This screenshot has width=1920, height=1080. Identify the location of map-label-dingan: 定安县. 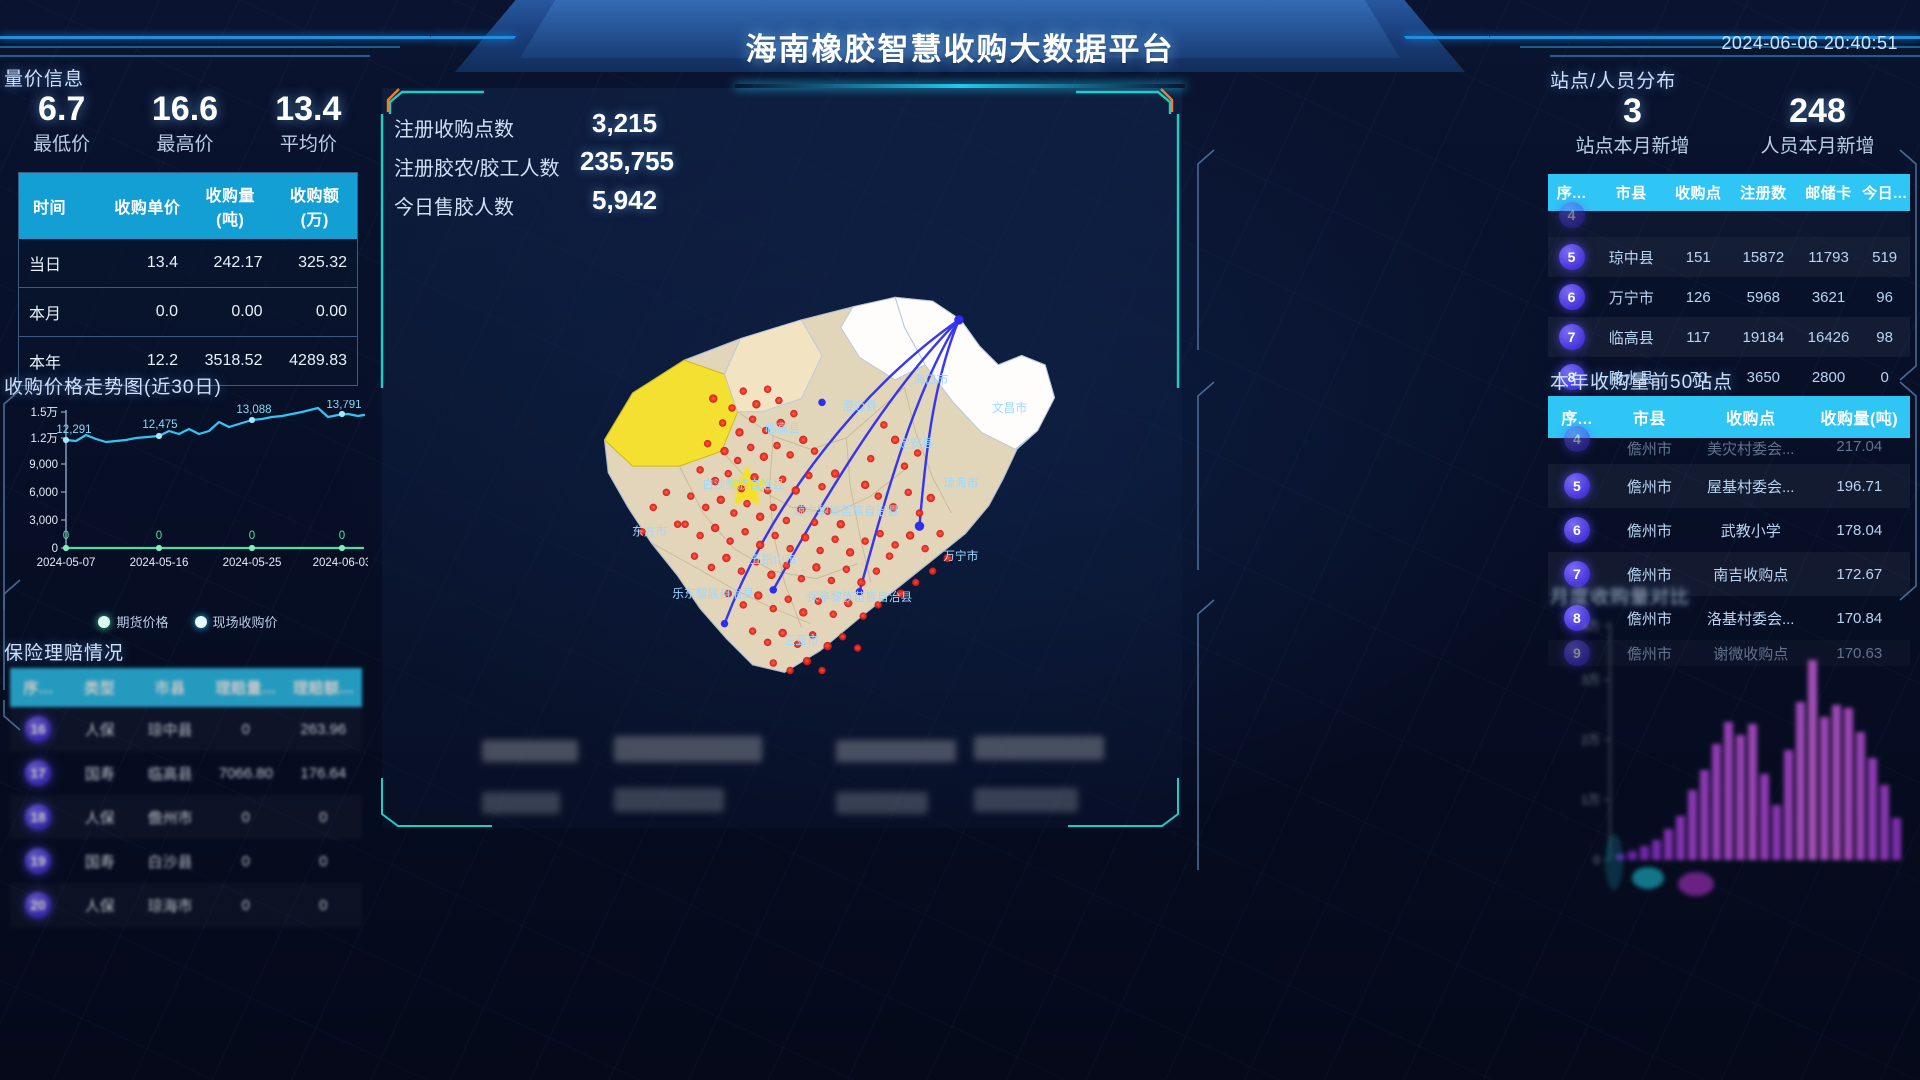
(915, 443).